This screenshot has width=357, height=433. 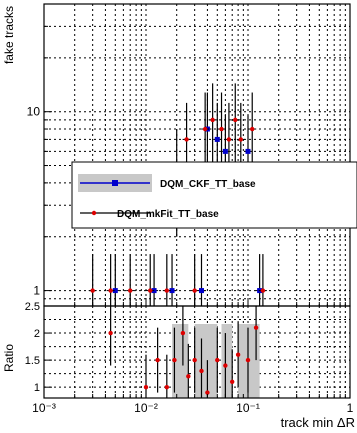 I want to click on x-axis-label: track min ΔR, so click(x=318, y=422).